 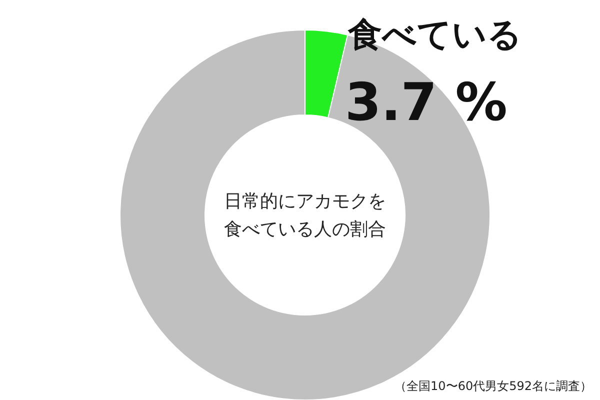 I want to click on slice-label: 食べている, so click(x=434, y=35).